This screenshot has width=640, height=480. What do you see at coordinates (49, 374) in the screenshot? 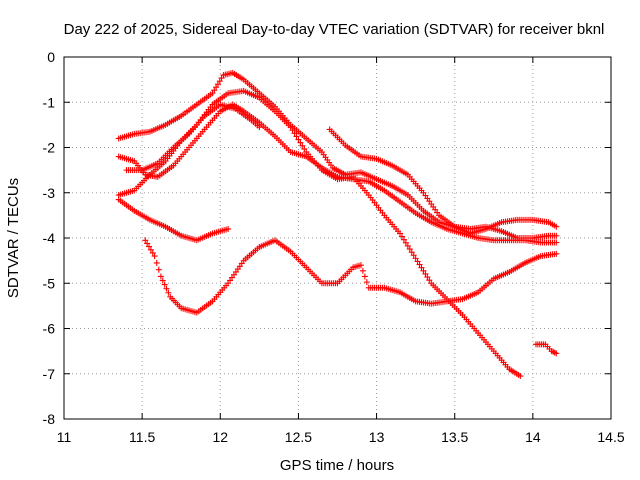
I see `y-tick-label: -7` at bounding box center [49, 374].